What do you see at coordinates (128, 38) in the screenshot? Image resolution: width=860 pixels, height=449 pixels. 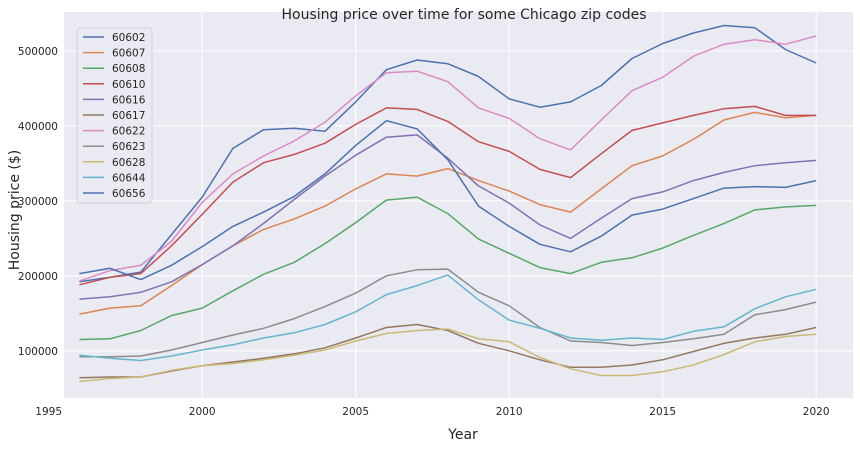 I see `legend-label-60602: 60602` at bounding box center [128, 38].